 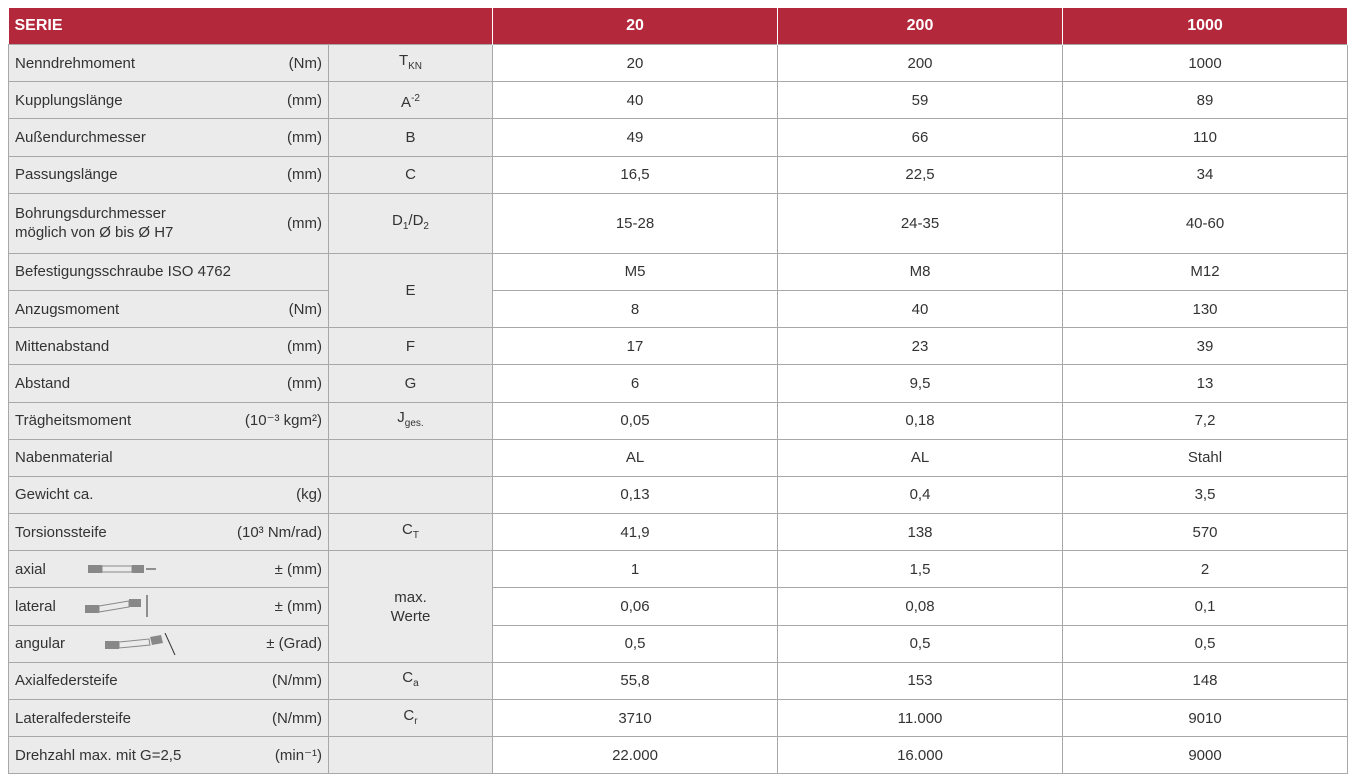 What do you see at coordinates (635, 532) in the screenshot?
I see `value-cell: 41,9` at bounding box center [635, 532].